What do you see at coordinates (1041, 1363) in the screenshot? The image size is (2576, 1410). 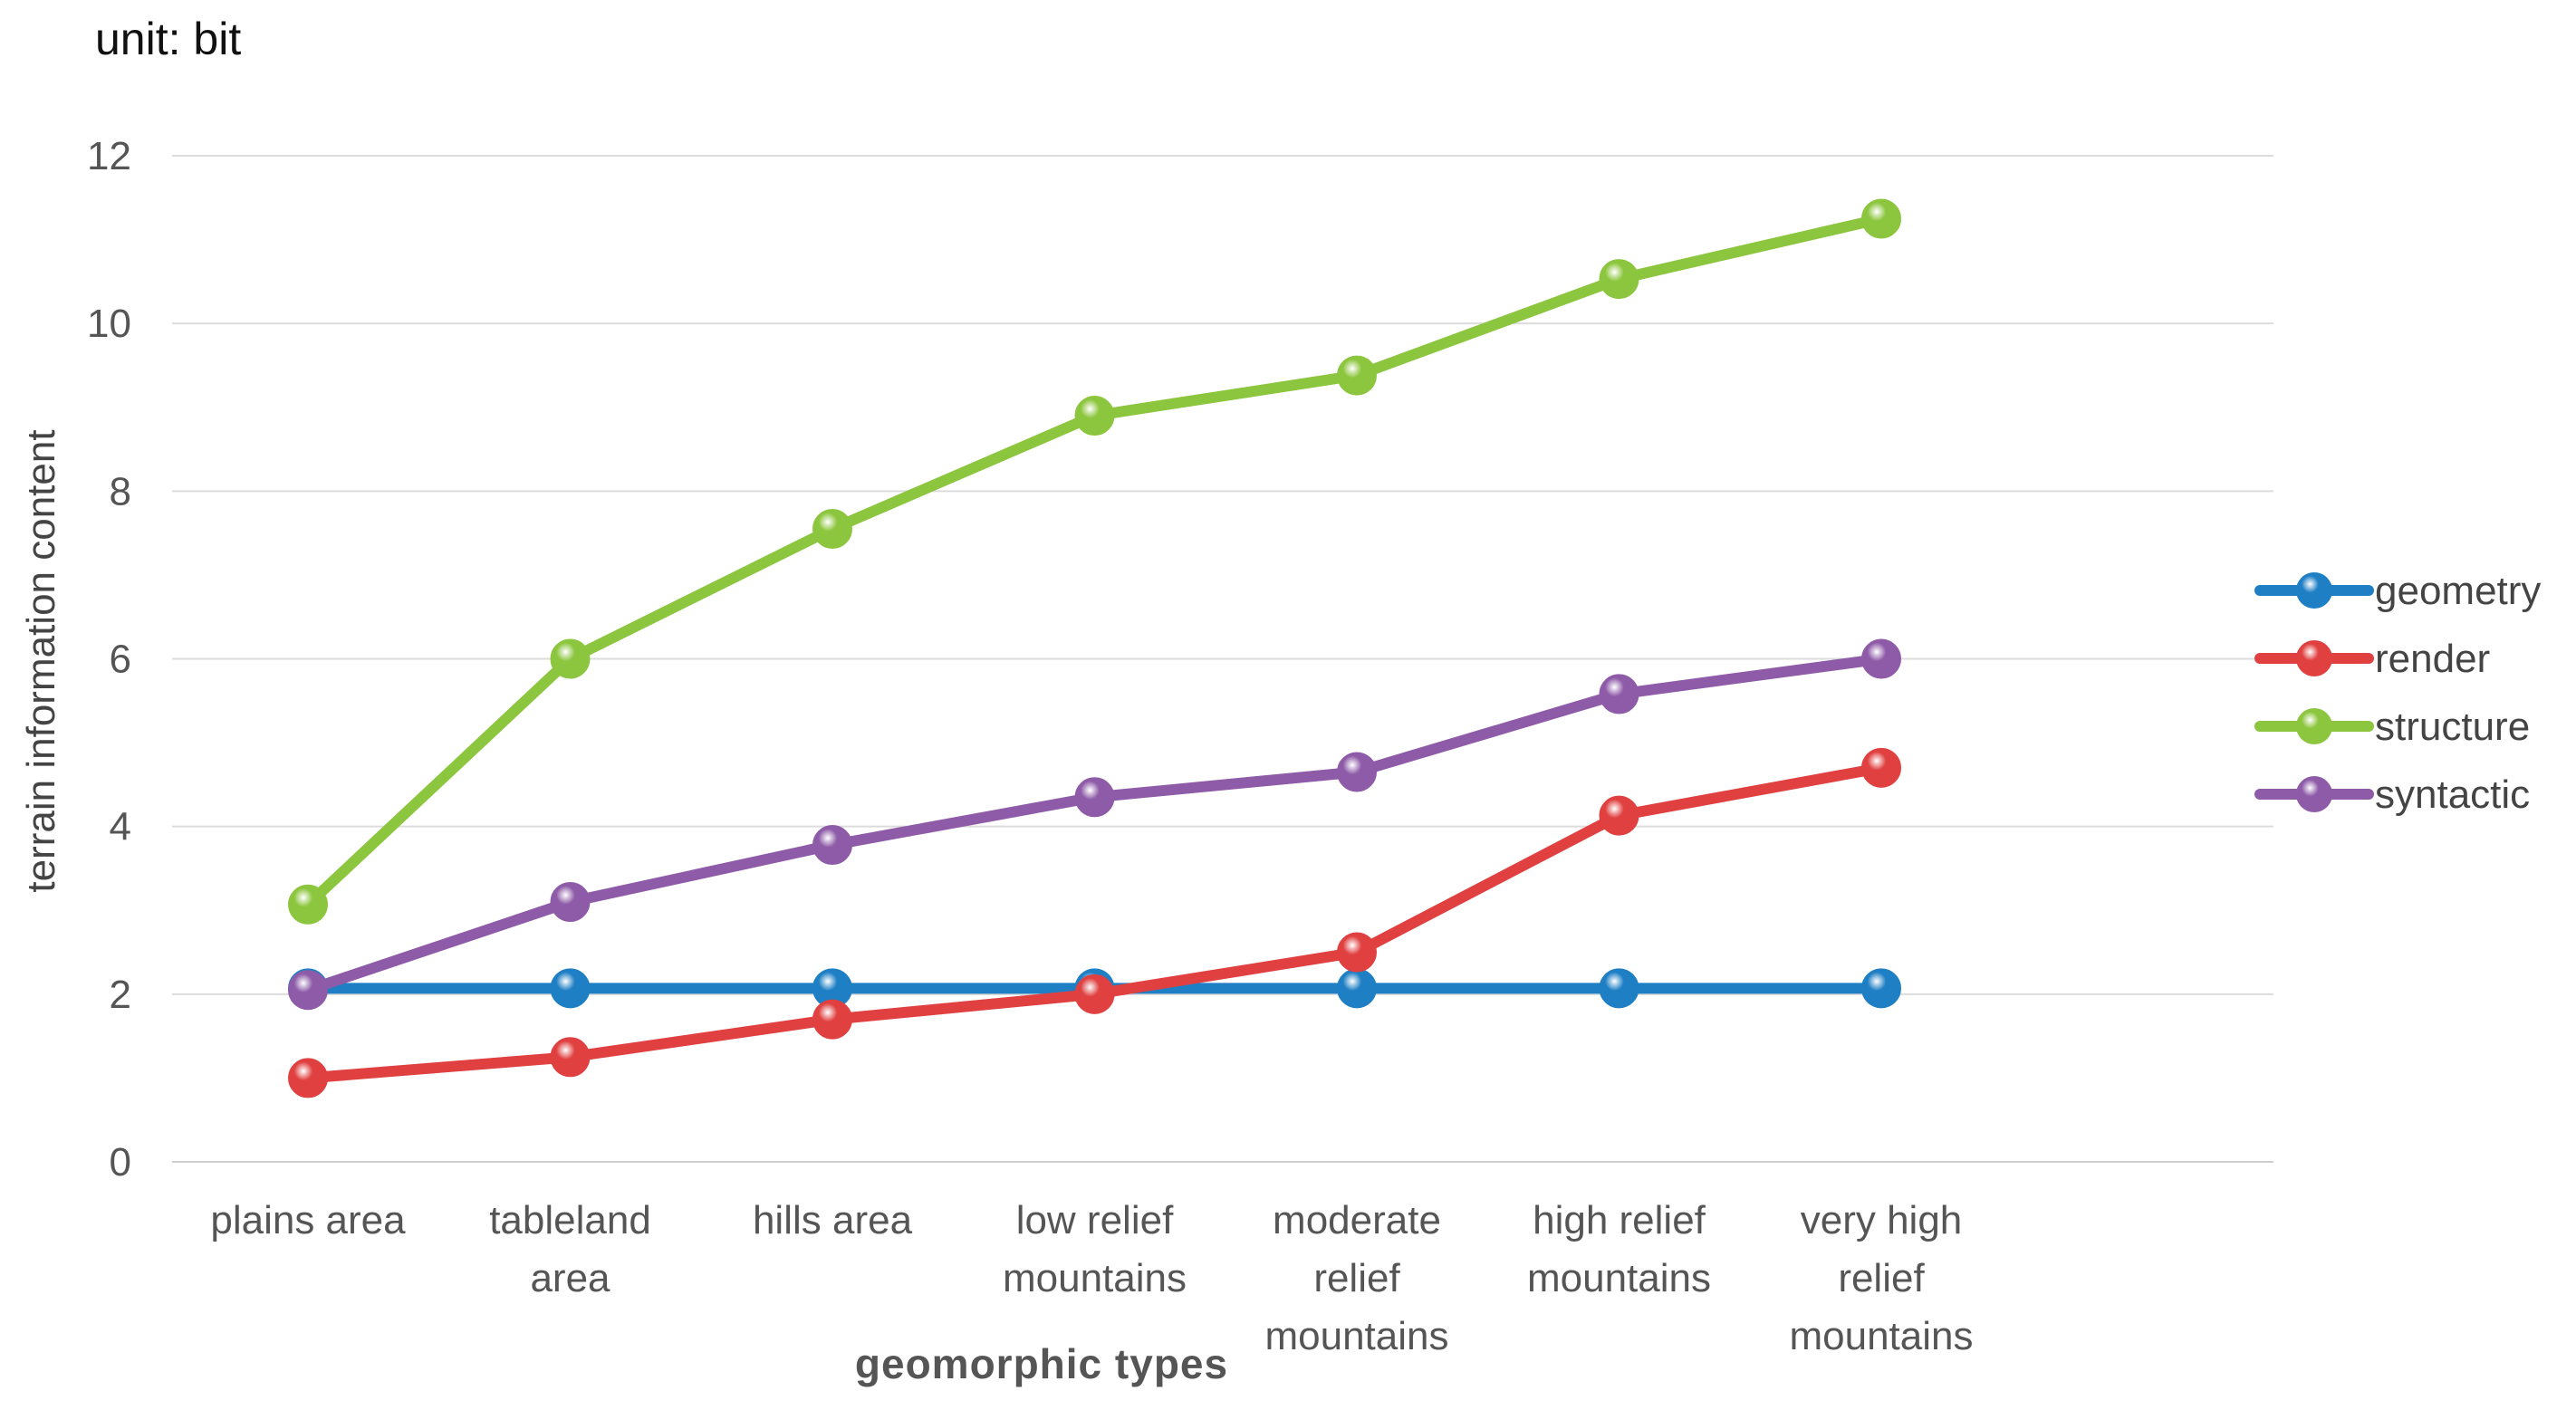 I see `x-axis-title: geomorphic types` at bounding box center [1041, 1363].